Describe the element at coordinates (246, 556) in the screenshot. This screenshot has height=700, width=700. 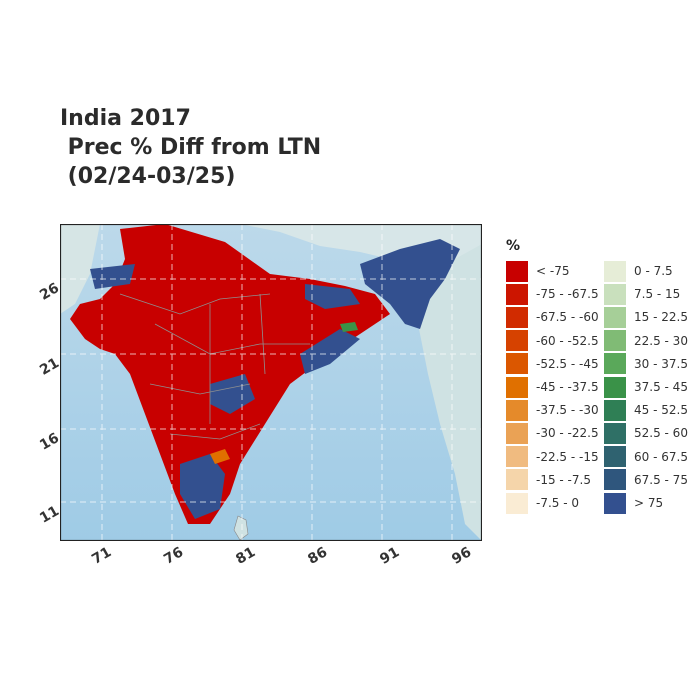
I see `x-tick-label: 81` at that location.